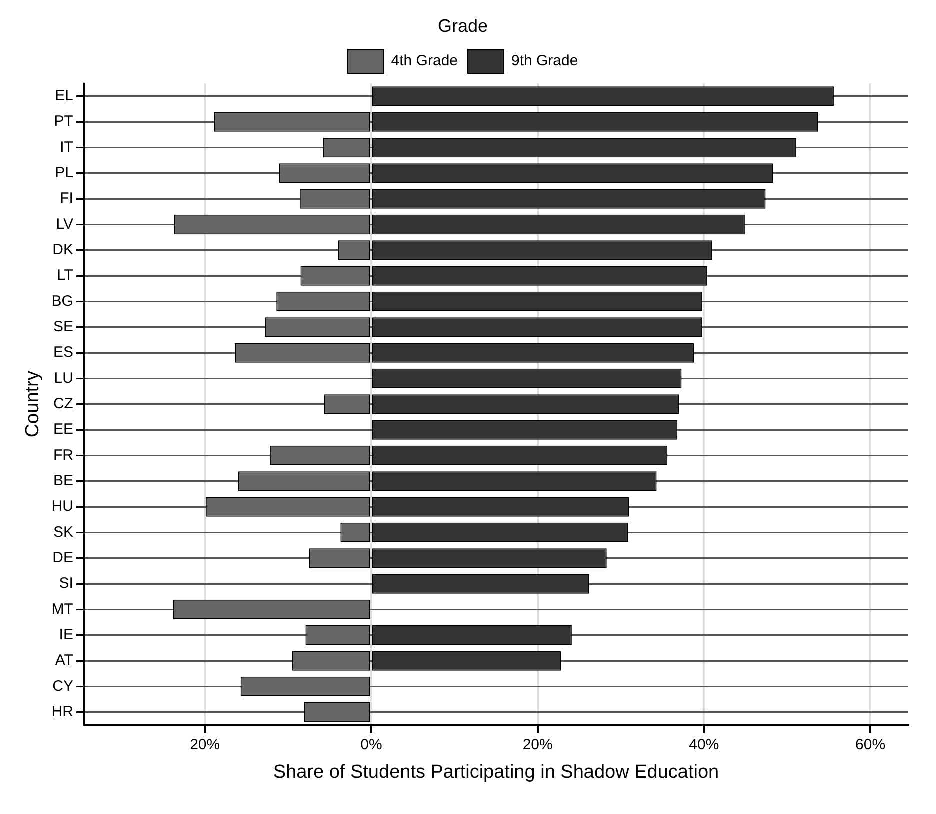  I want to click on x-tick-label: 60%, so click(871, 745).